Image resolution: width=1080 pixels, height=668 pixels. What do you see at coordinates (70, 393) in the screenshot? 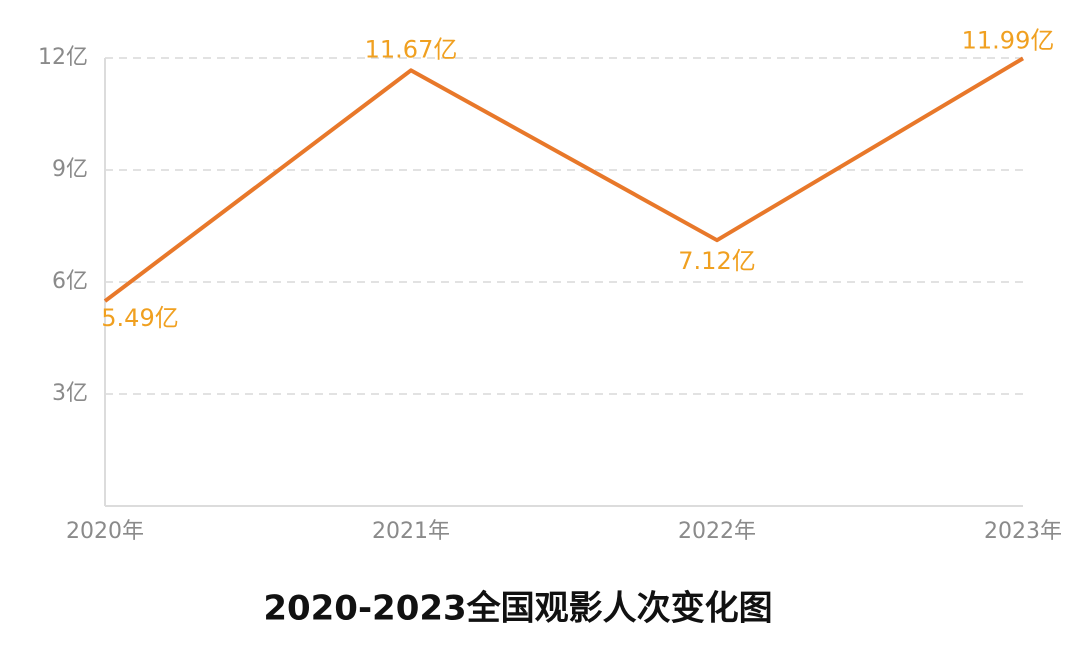
I see `y-tick-label: 3亿` at bounding box center [70, 393].